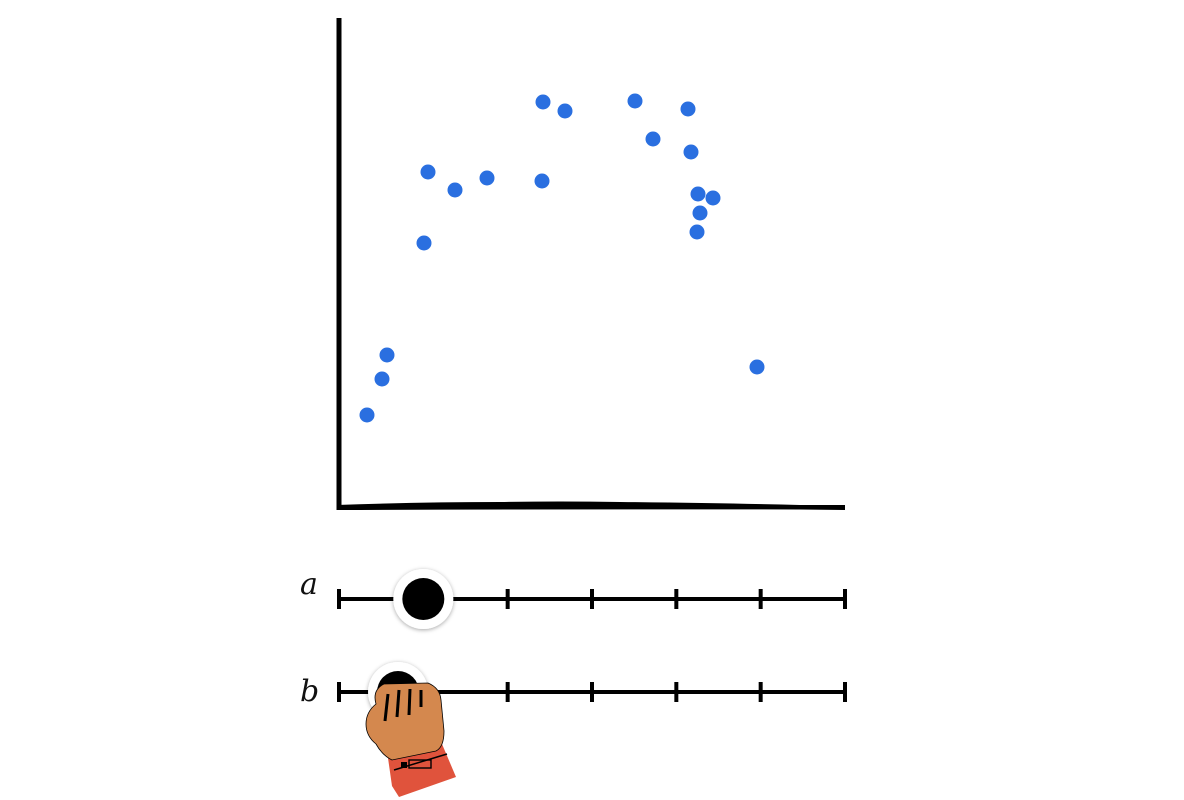 This screenshot has height=800, width=1184. I want to click on scatter-points, so click(562, 258).